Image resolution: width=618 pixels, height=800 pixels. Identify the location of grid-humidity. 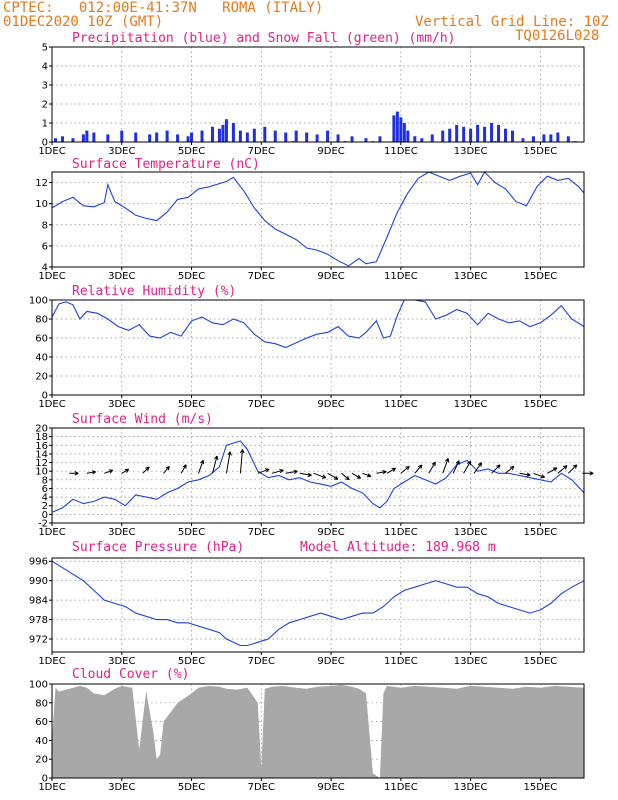
(317, 347).